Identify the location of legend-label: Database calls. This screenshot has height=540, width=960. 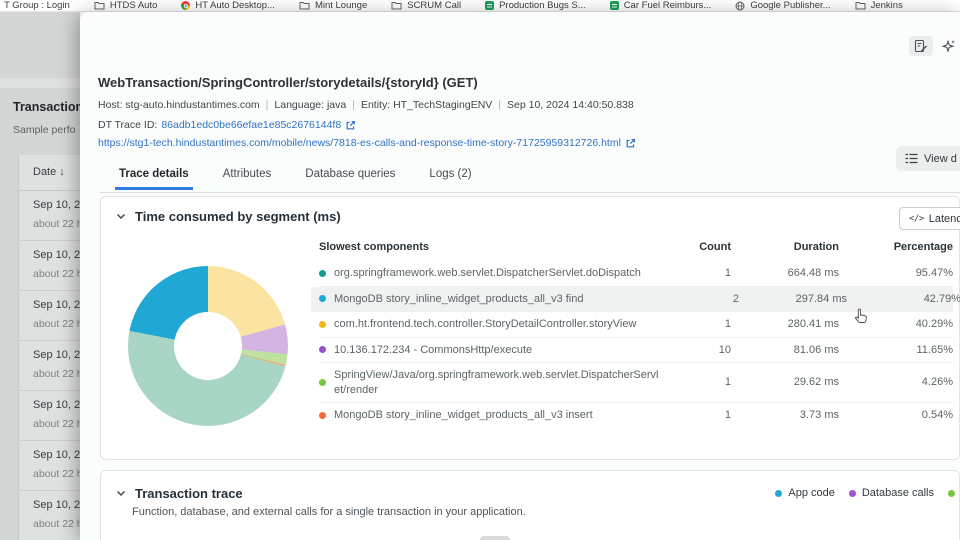
(897, 493).